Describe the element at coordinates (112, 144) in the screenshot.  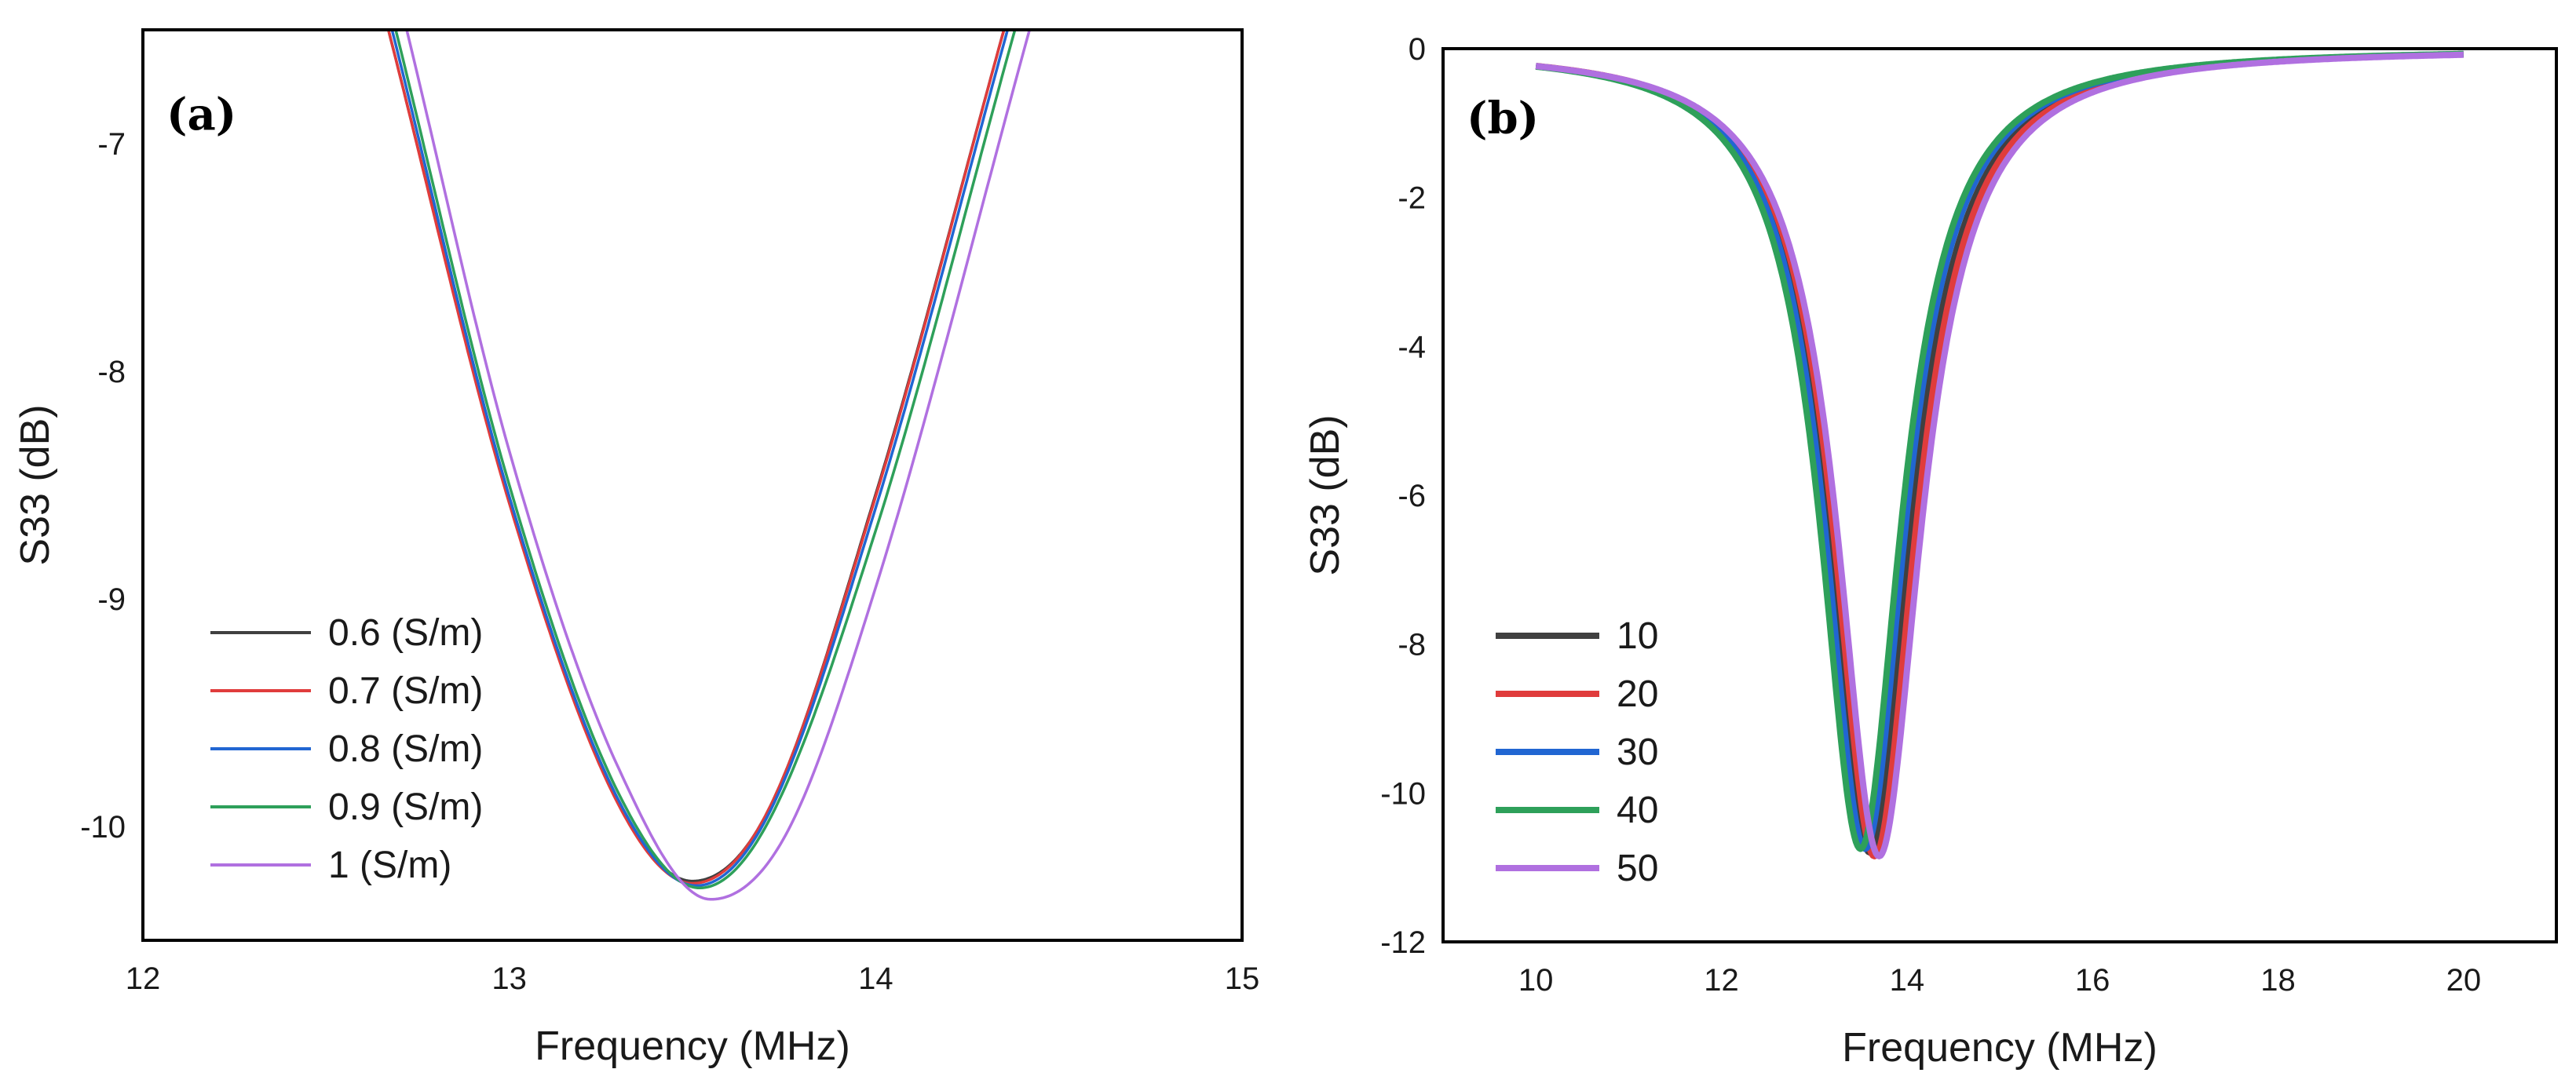
I see `panel-a-y-tick-label: -7` at that location.